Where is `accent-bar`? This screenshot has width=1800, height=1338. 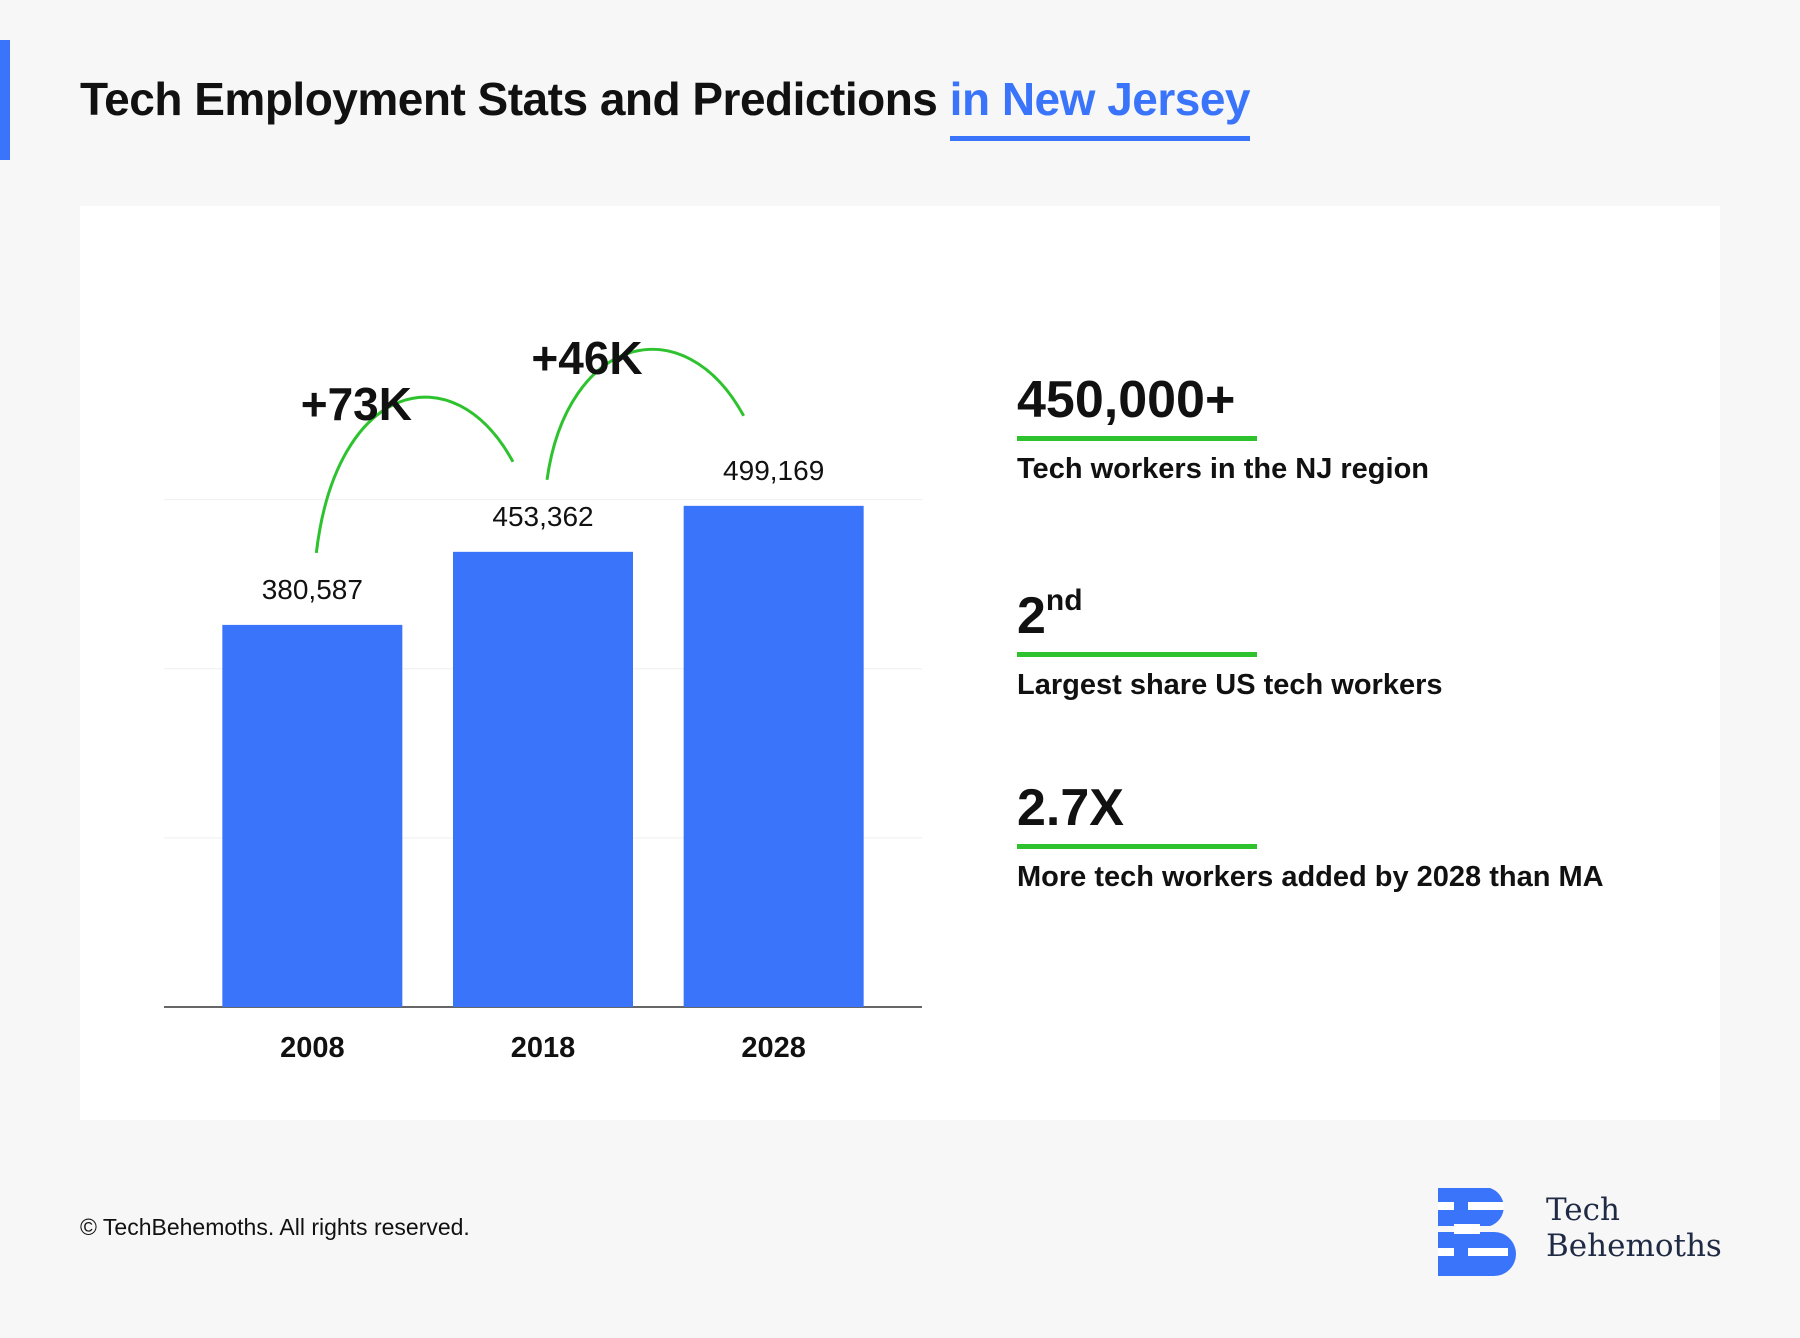
accent-bar is located at coordinates (5, 100).